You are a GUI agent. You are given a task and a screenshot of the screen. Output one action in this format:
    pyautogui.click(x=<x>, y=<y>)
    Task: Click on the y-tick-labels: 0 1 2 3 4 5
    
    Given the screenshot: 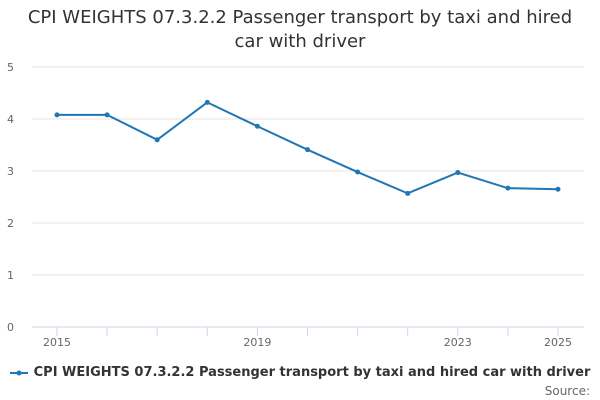 What is the action you would take?
    pyautogui.click(x=10, y=197)
    